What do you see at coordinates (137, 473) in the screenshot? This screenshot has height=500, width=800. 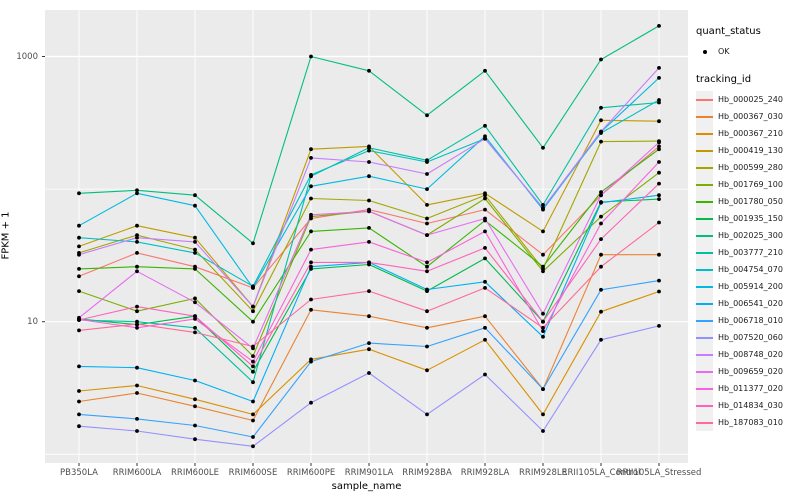 I see `x-tick-label-RRIM600LA: RRIM600LA` at bounding box center [137, 473].